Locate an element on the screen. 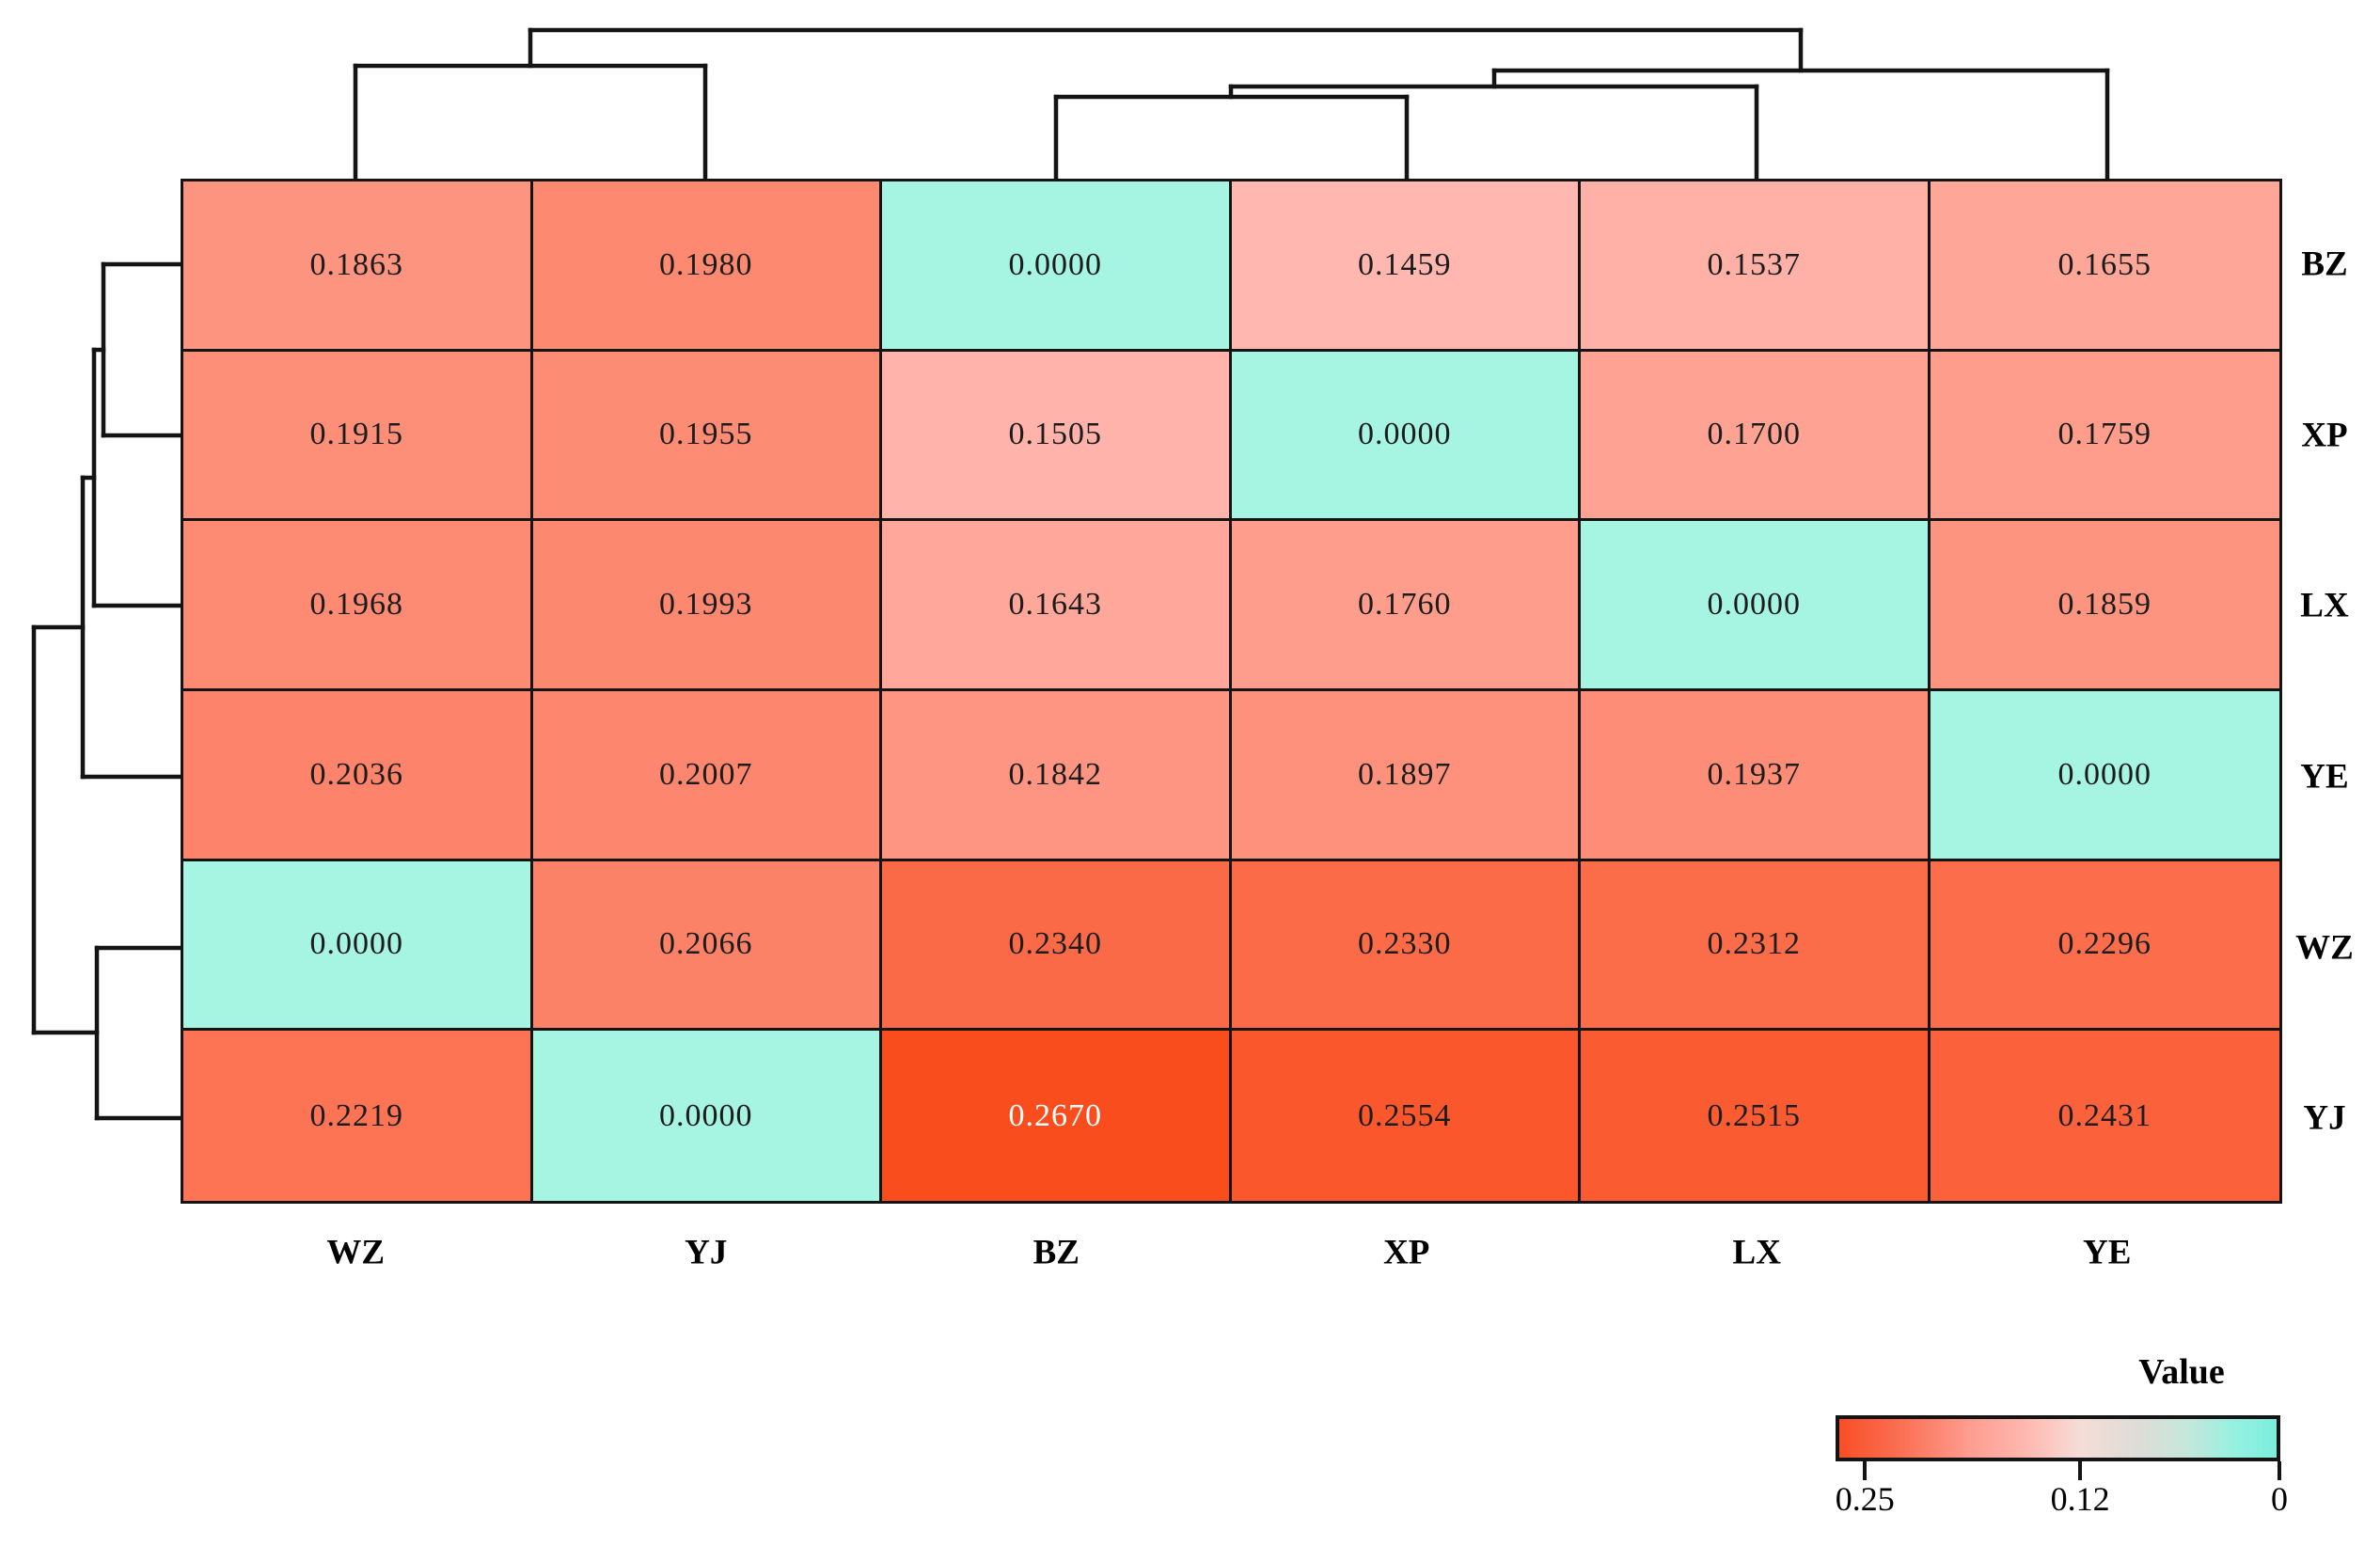  heatmap-cell: 0.2554 is located at coordinates (1406, 1116).